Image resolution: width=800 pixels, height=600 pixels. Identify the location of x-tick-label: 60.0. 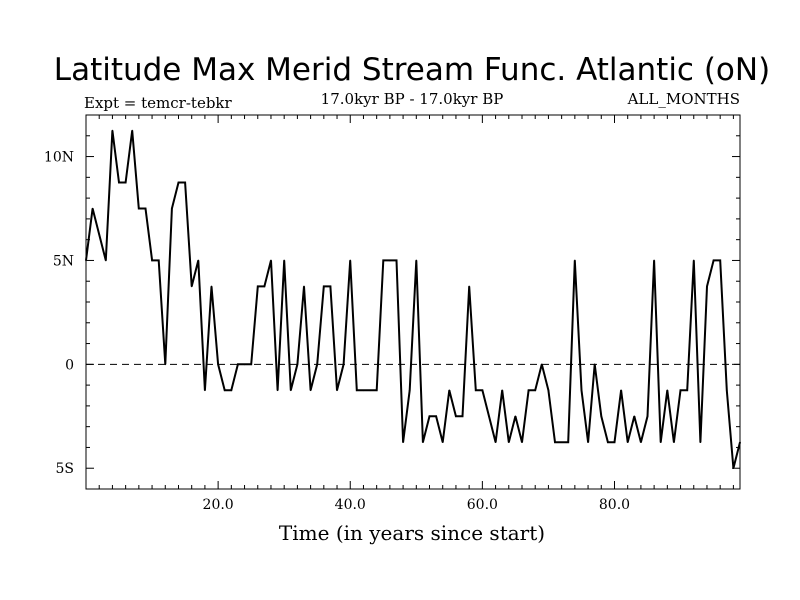
(482, 505).